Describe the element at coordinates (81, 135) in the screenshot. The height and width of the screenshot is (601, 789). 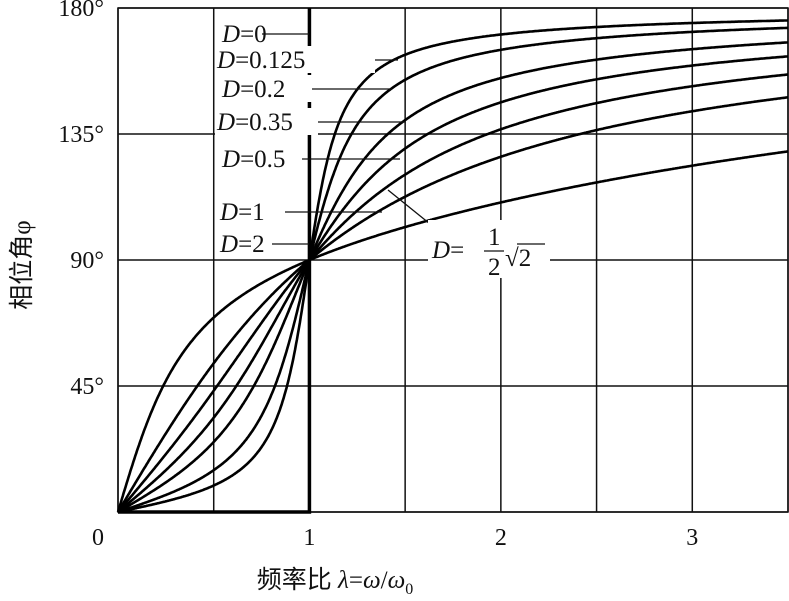
I see `y-tick-label: 135°` at that location.